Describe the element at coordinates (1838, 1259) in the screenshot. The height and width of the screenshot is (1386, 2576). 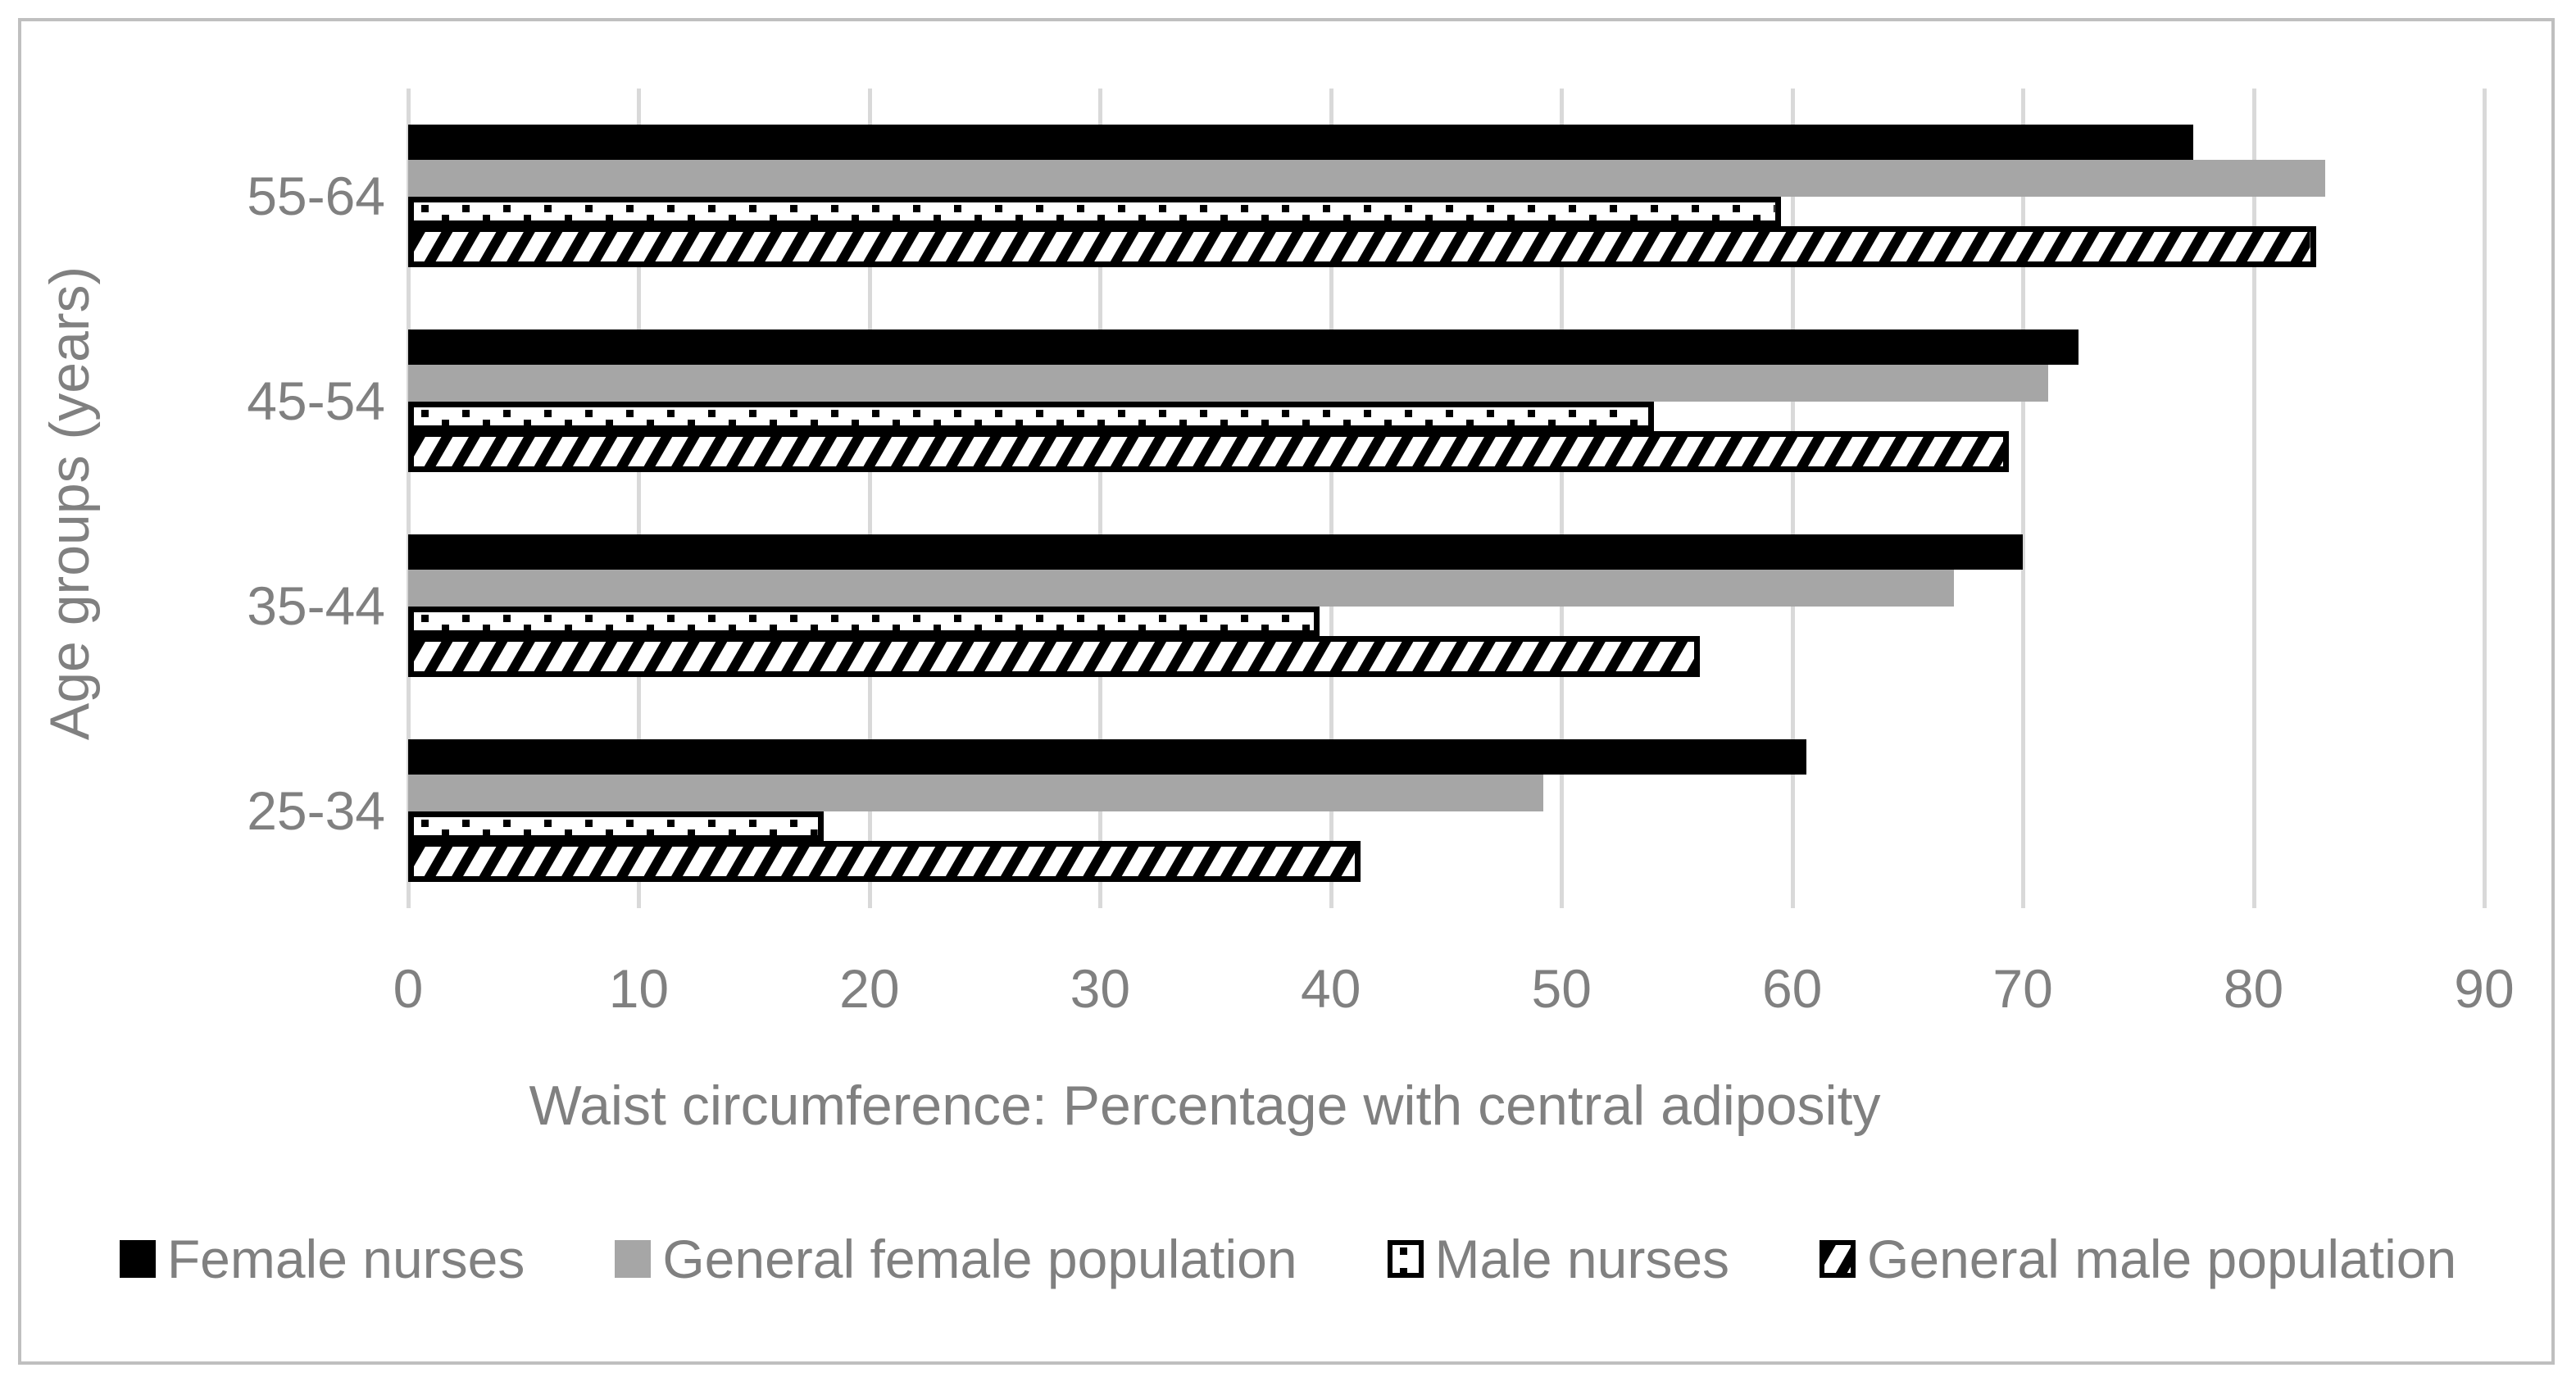
I see `legend-swatch-hatch-pattern` at that location.